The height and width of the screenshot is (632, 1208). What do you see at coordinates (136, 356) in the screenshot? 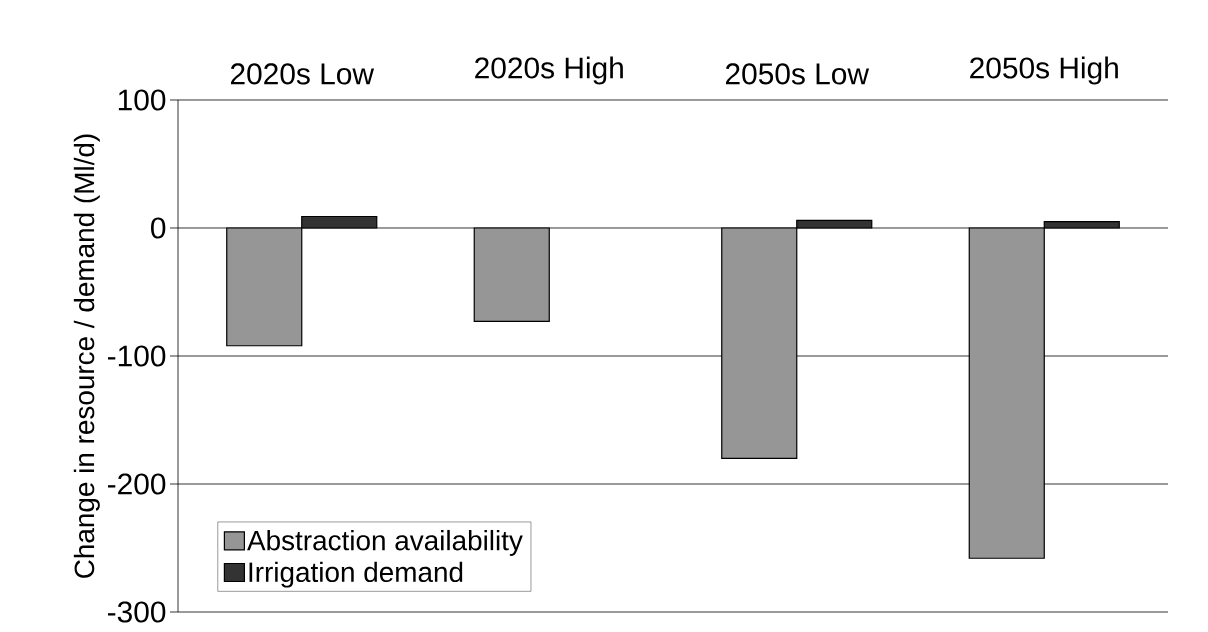
I see `y-tick-label: -100` at bounding box center [136, 356].